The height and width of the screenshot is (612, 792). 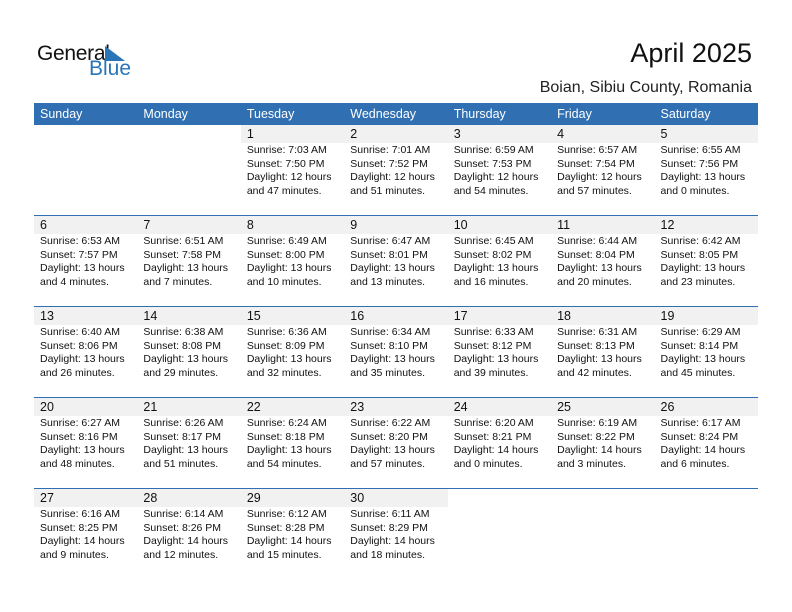 I want to click on daylight1-text: Daylight: 14 hours, so click(x=82, y=541).